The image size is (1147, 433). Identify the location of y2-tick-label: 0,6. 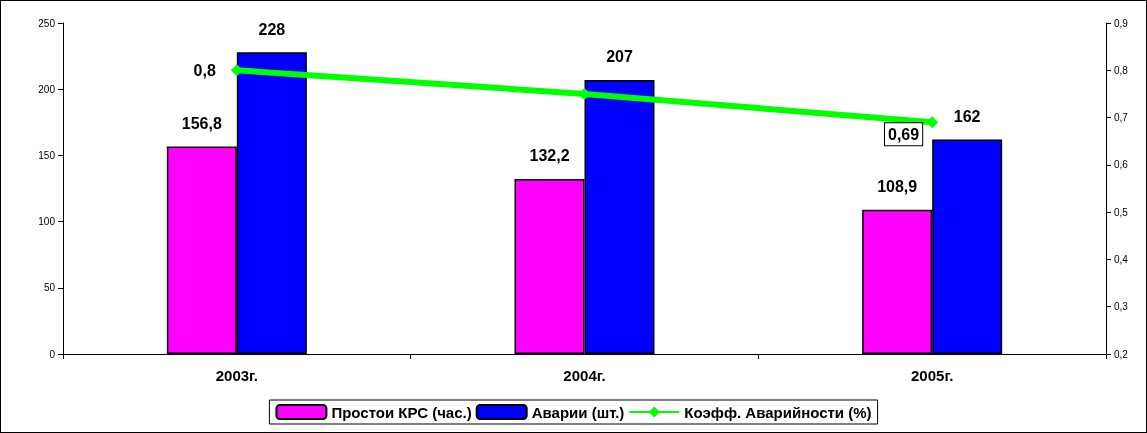
(1121, 165).